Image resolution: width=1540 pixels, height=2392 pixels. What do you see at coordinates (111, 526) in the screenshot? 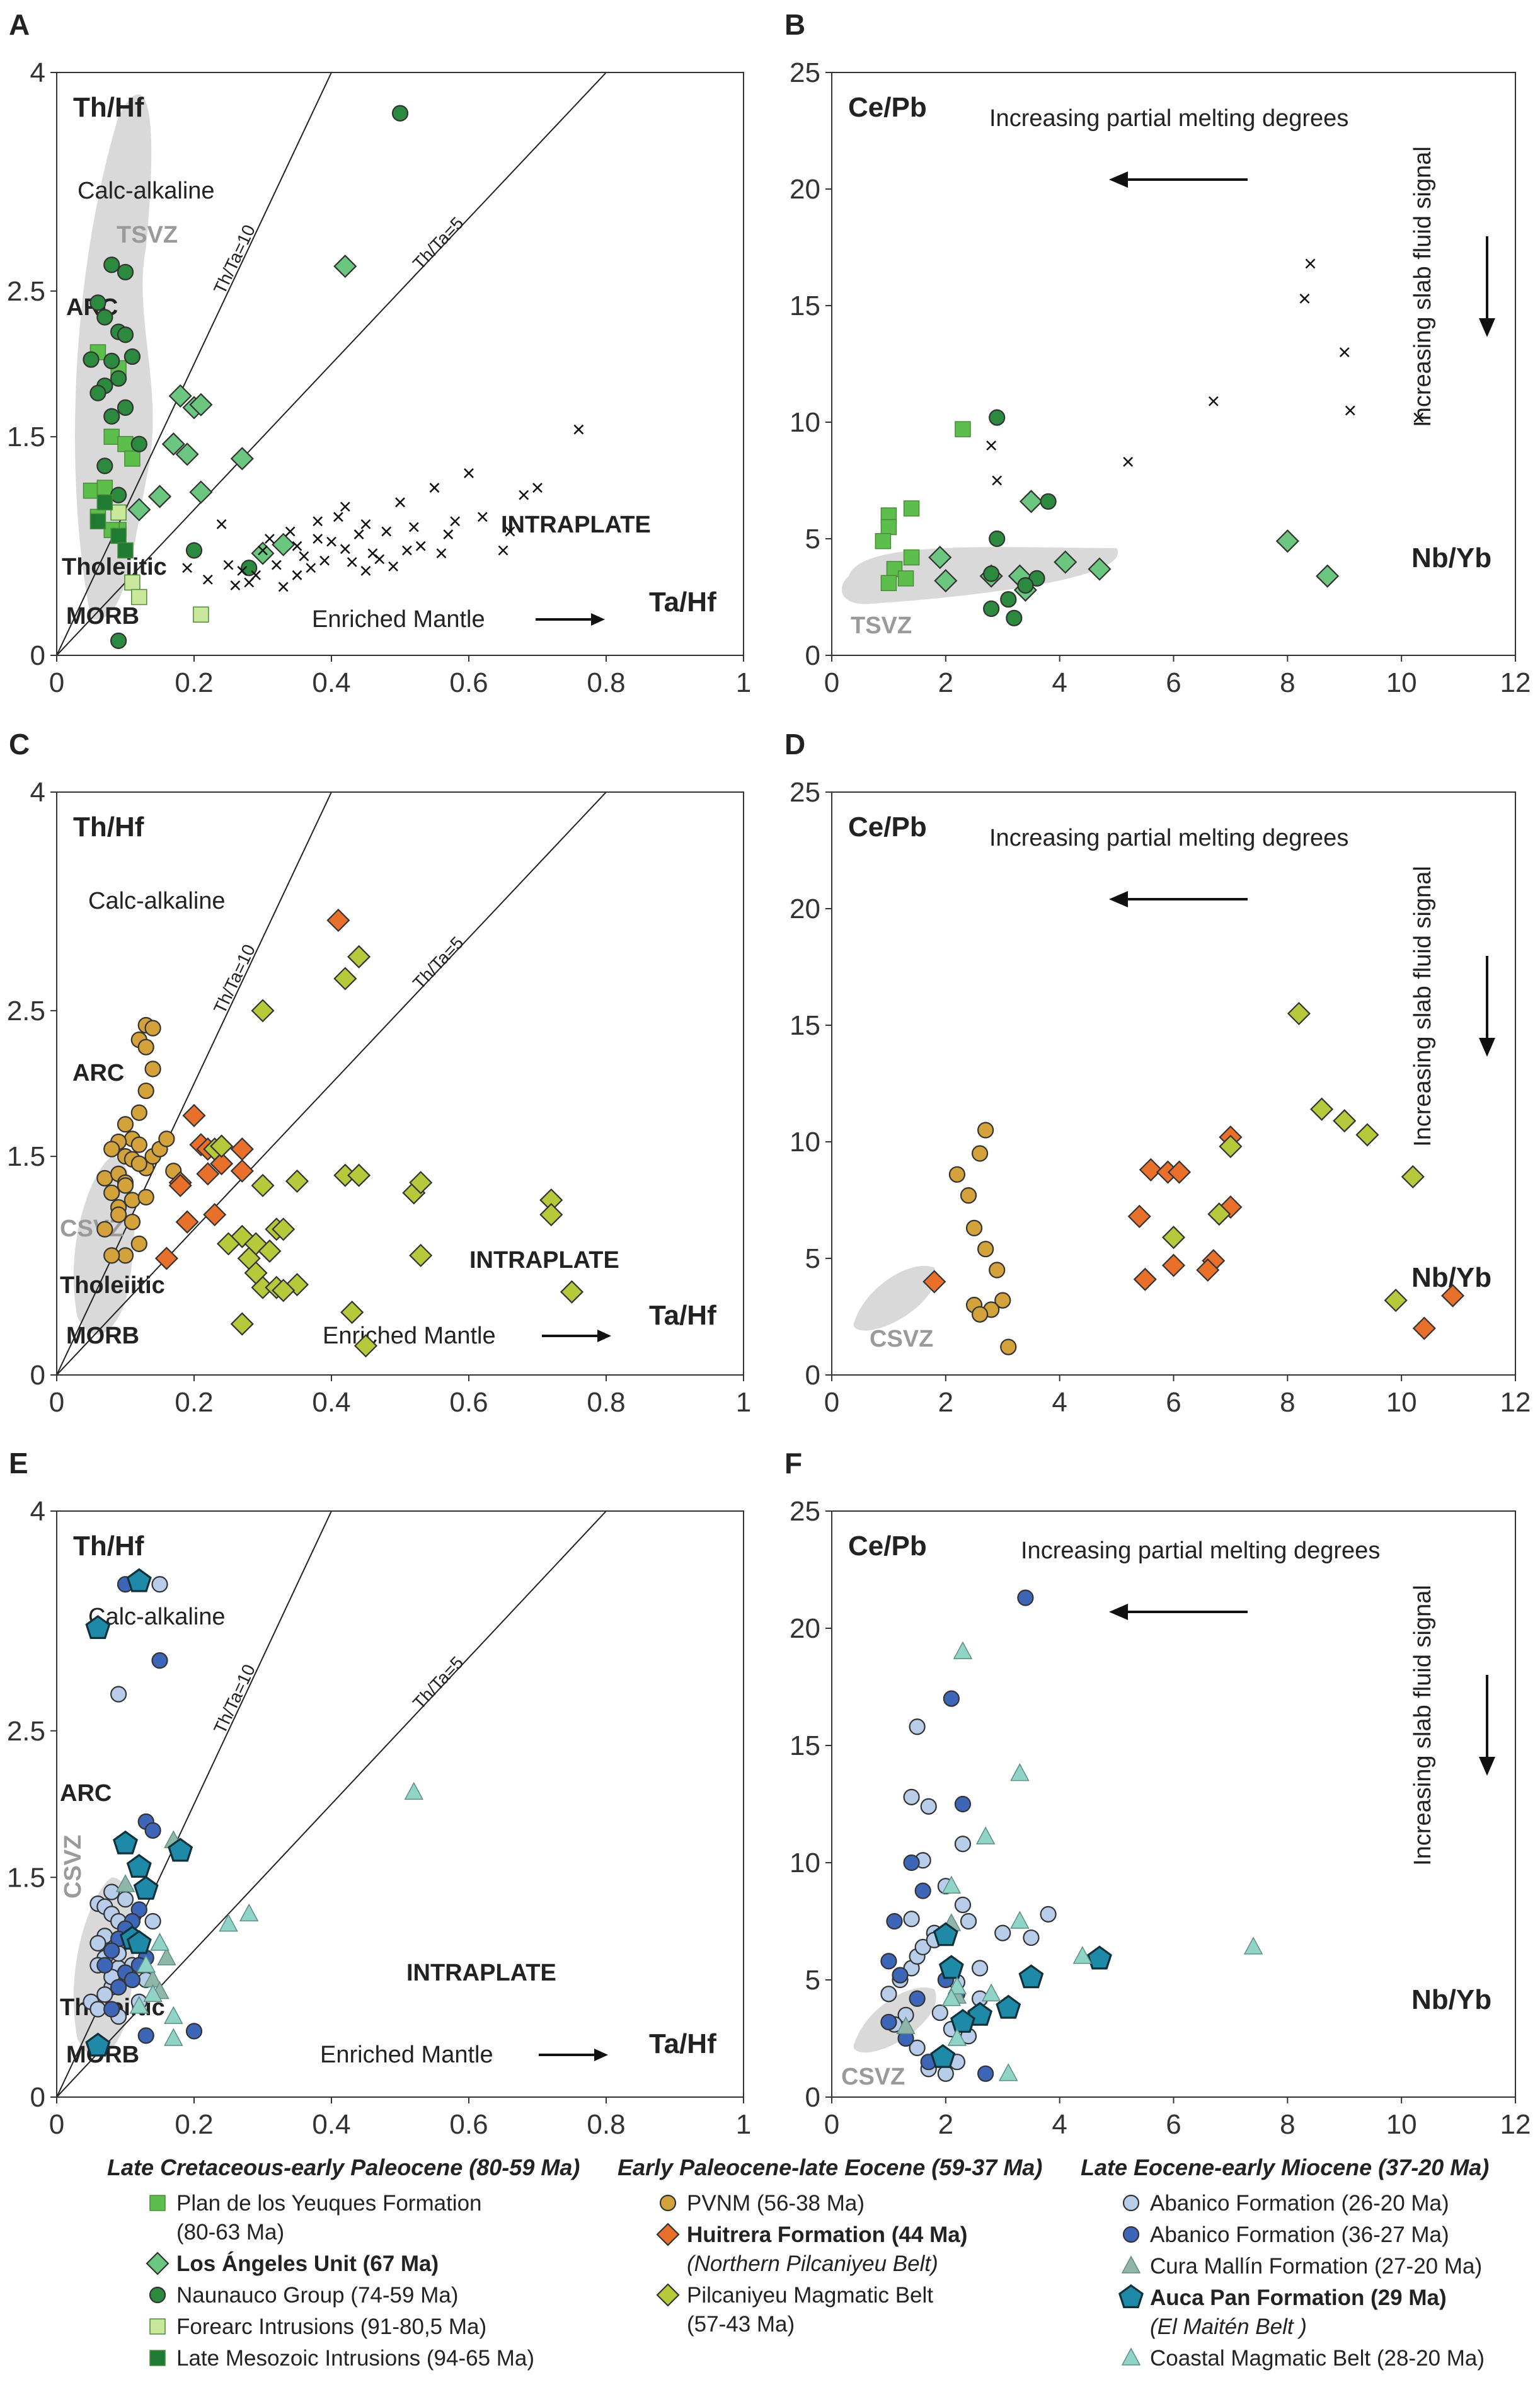
I see `series-late-mesozoic-intrusions` at bounding box center [111, 526].